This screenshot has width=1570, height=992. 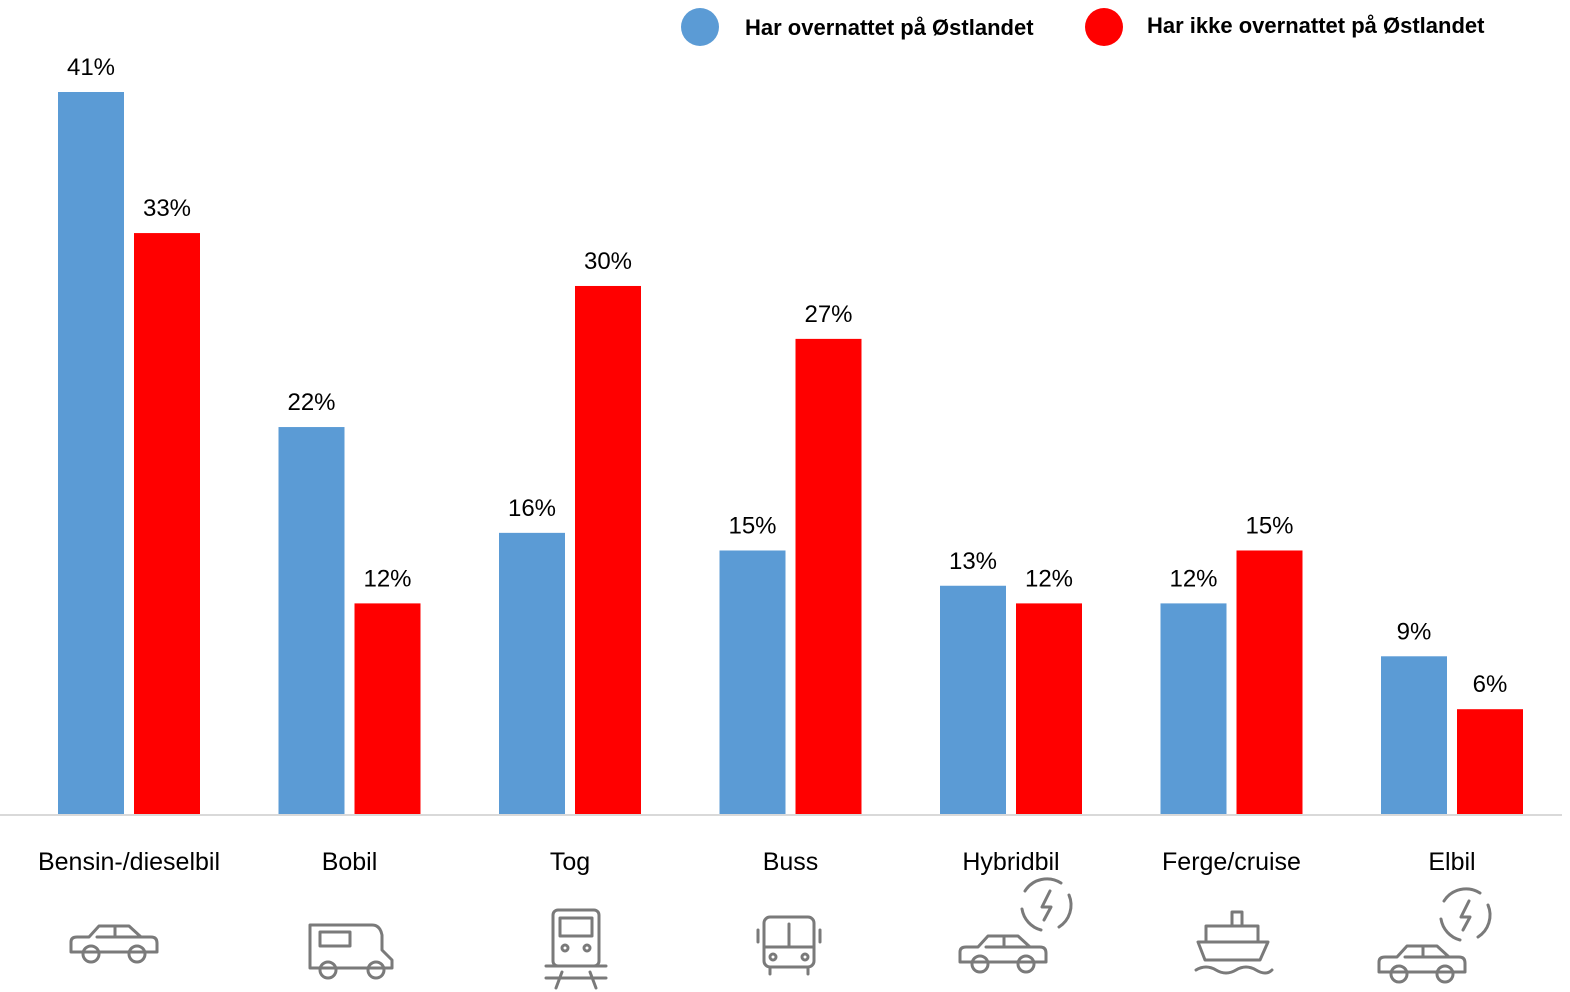 What do you see at coordinates (700, 27) in the screenshot?
I see `legend-marker-series1` at bounding box center [700, 27].